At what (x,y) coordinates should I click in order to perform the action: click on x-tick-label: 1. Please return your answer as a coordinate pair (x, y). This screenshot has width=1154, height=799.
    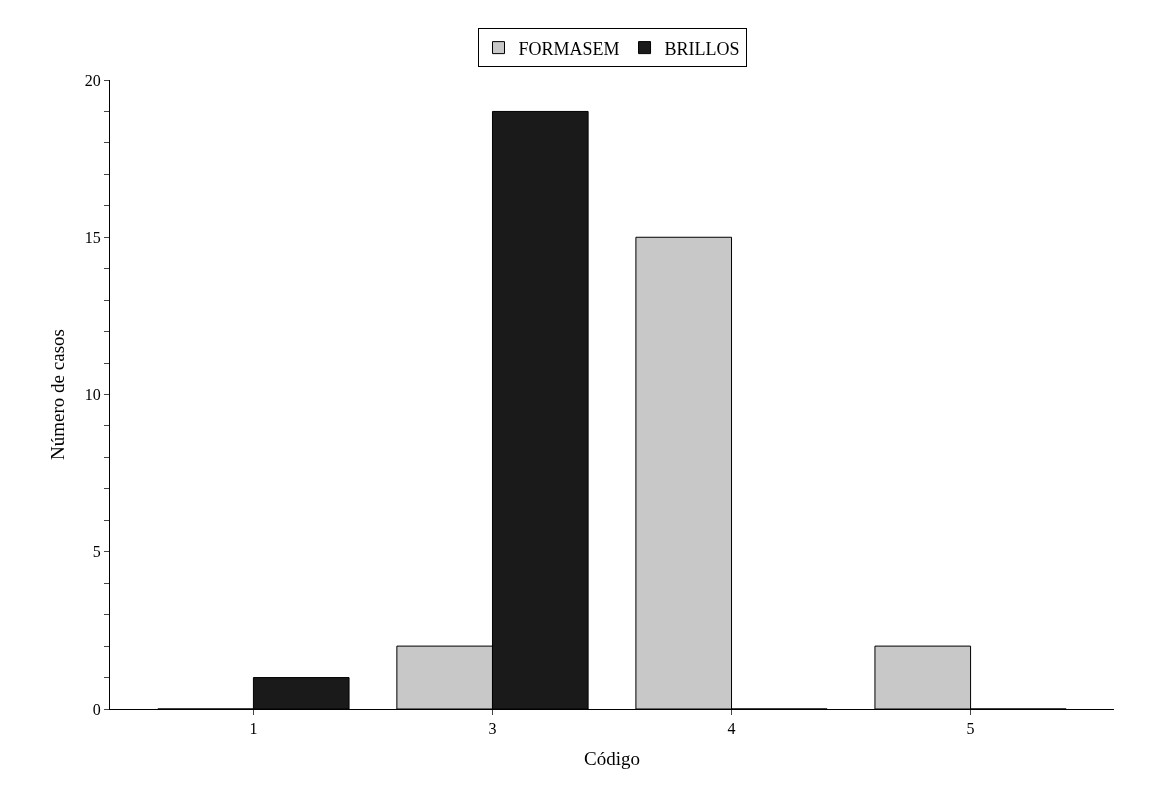
    Looking at the image, I should click on (253, 729).